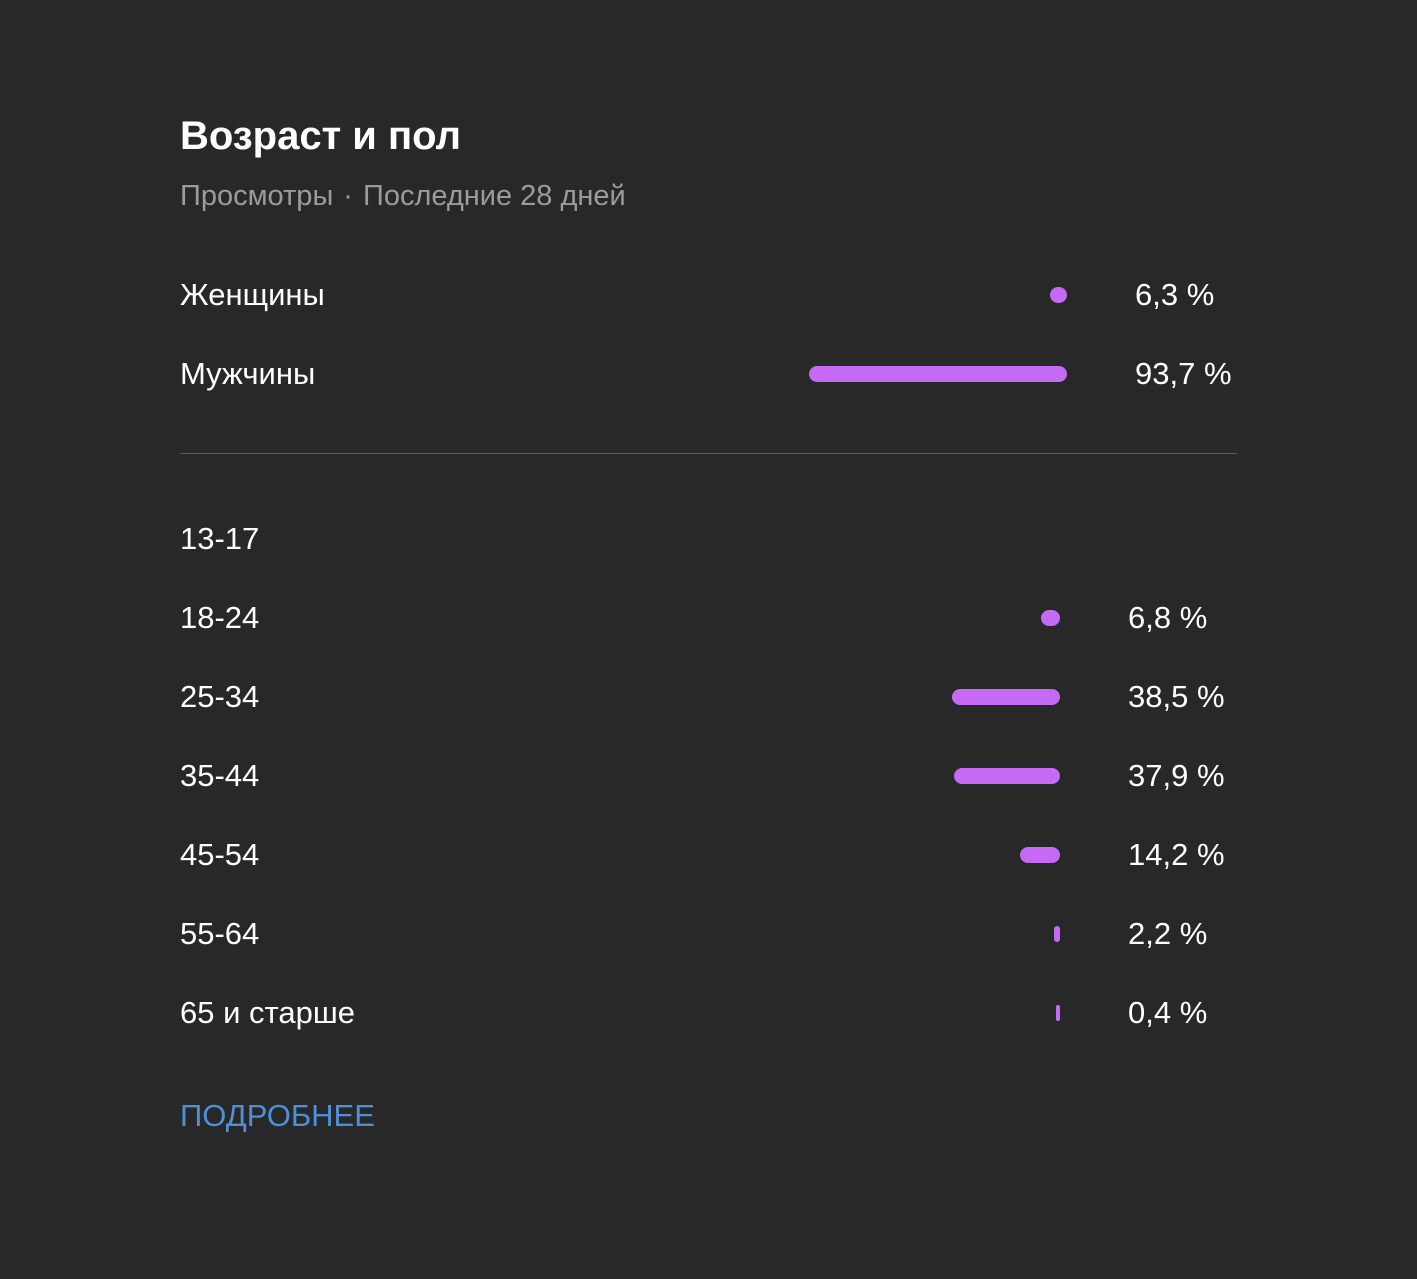 The image size is (1417, 1279). Describe the element at coordinates (708, 776) in the screenshot. I see `age-row: 35-44 37,9 %` at that location.